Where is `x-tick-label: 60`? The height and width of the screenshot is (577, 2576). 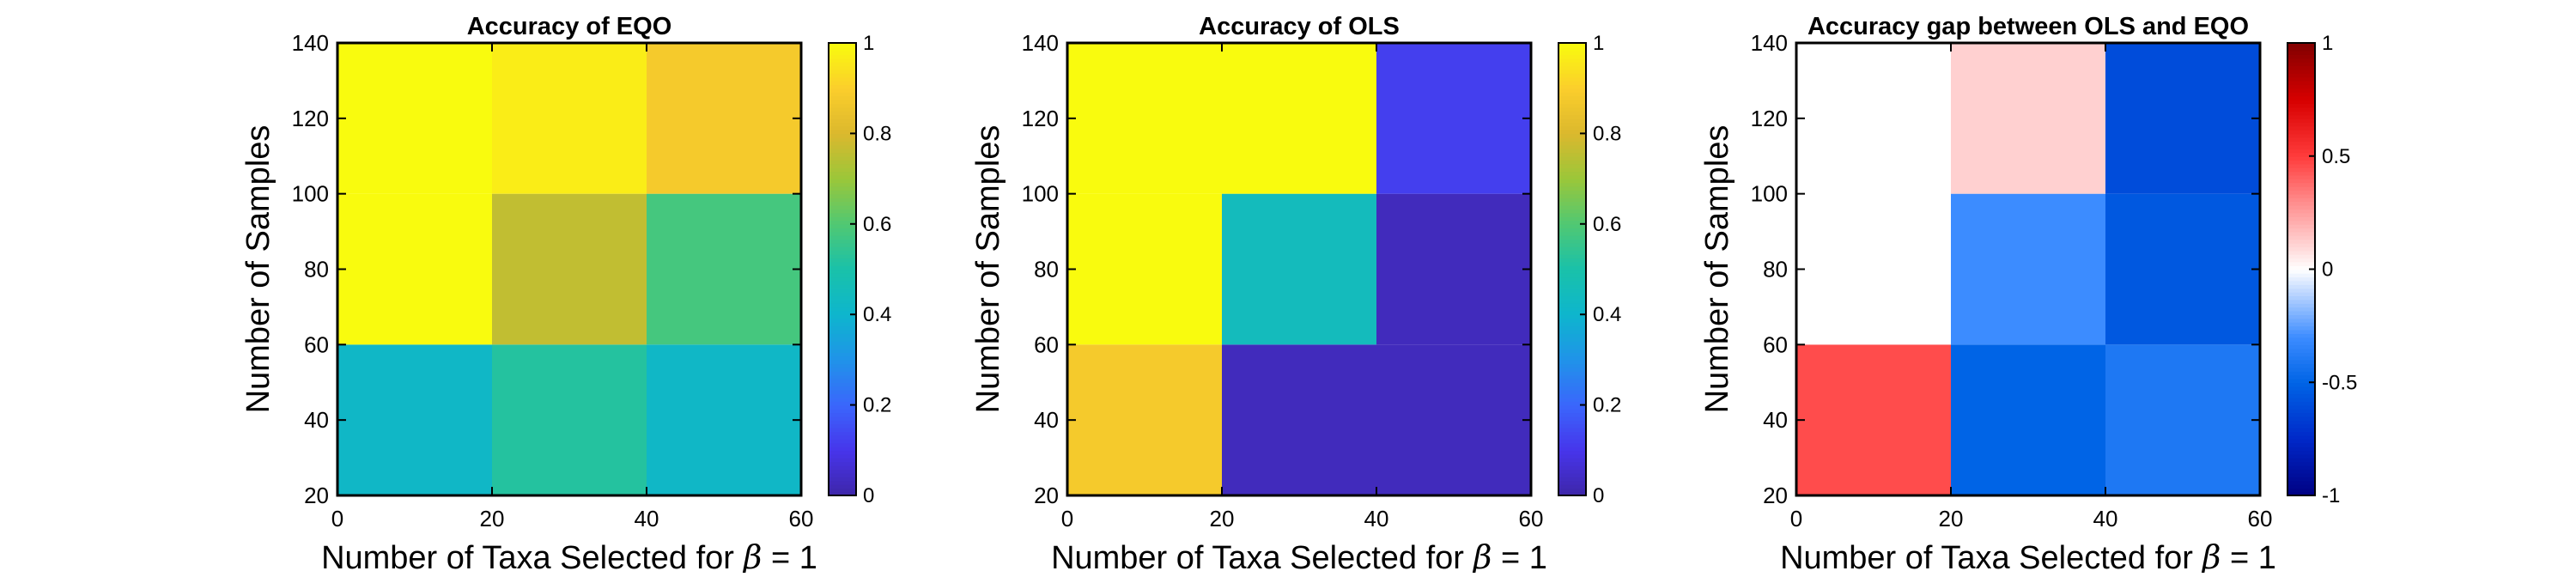 x-tick-label: 60 is located at coordinates (1532, 518).